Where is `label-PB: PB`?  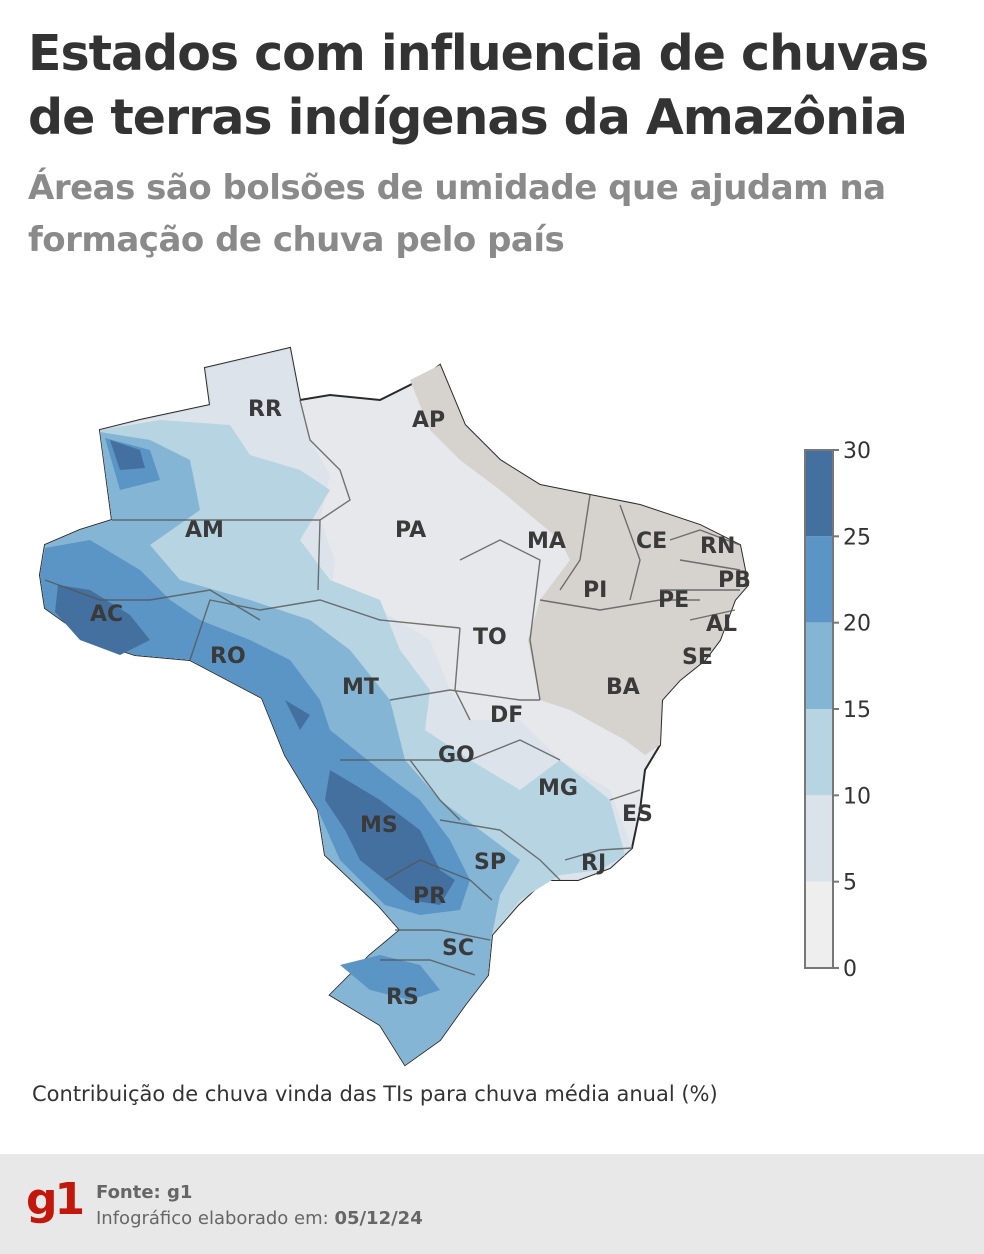 label-PB: PB is located at coordinates (734, 580).